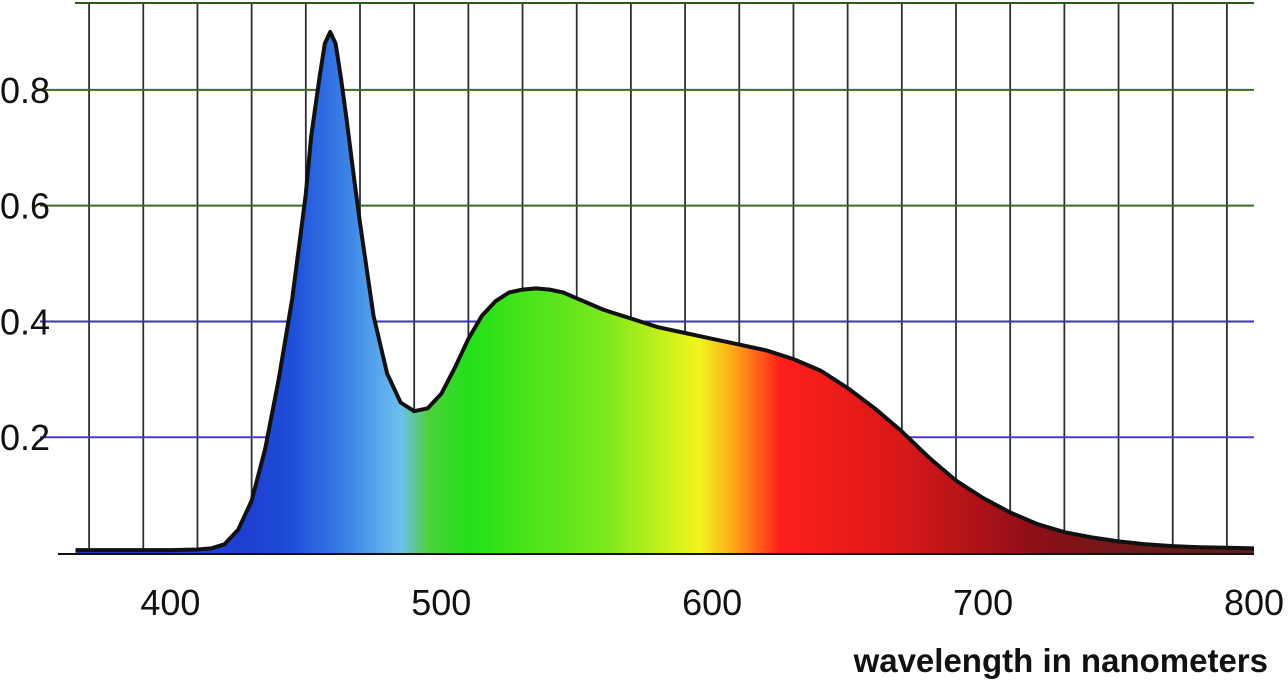 The width and height of the screenshot is (1288, 682). What do you see at coordinates (25, 437) in the screenshot?
I see `y-tick-label: 0.2` at bounding box center [25, 437].